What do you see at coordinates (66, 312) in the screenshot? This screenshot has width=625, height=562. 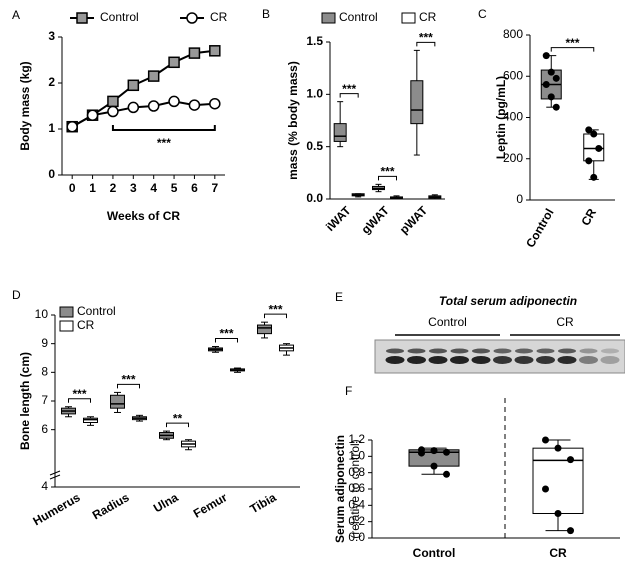 I see `legend-swatch` at bounding box center [66, 312].